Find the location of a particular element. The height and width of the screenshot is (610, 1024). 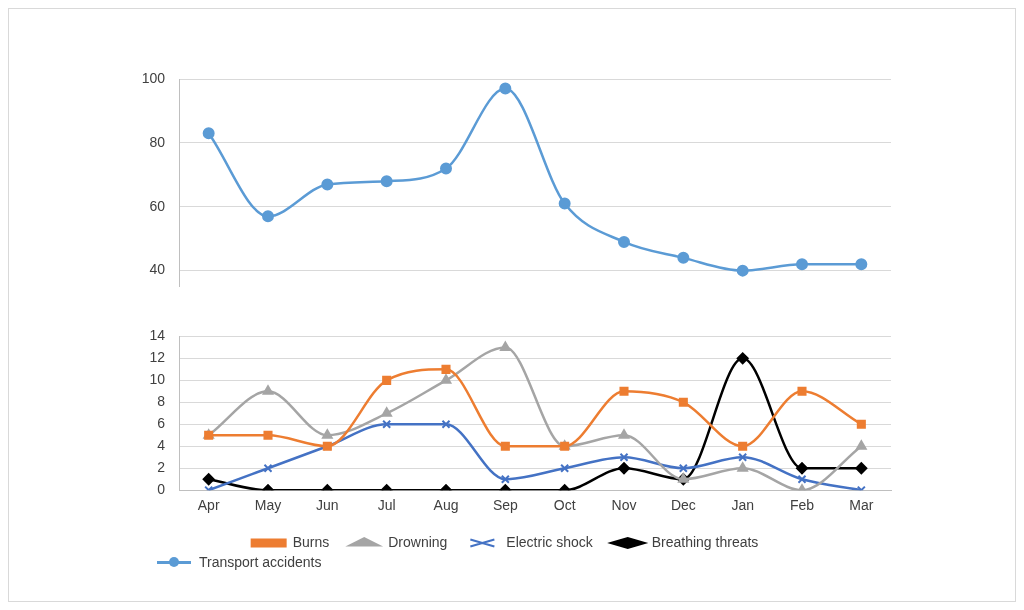

legend-label: Burns is located at coordinates (311, 541).